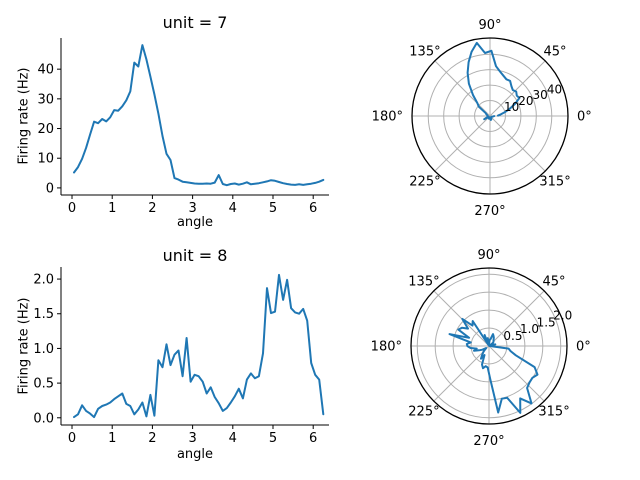  I want to click on r-tick-label: 10, so click(511, 107).